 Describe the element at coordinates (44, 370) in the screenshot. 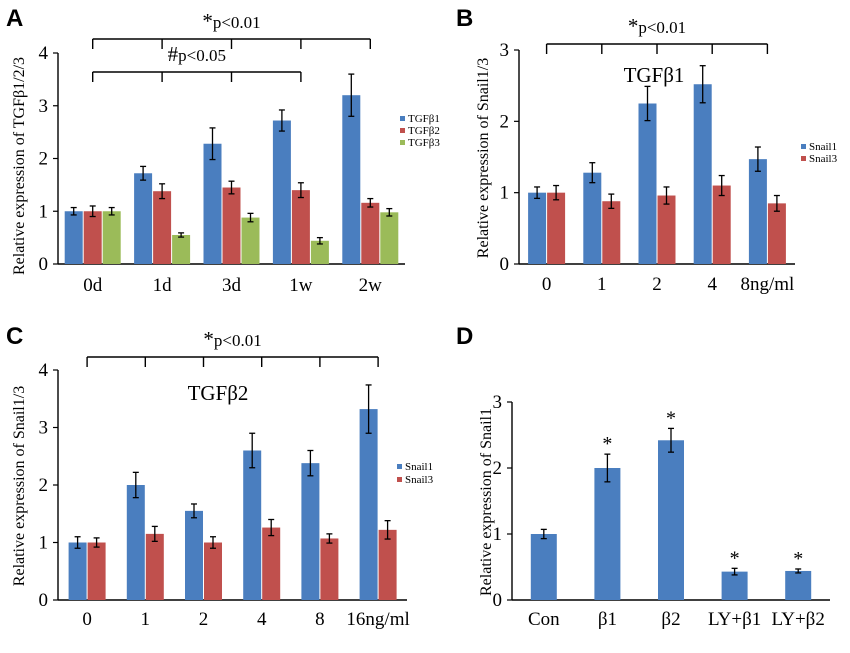

I see `panel-c-y-tick-label: 4` at that location.